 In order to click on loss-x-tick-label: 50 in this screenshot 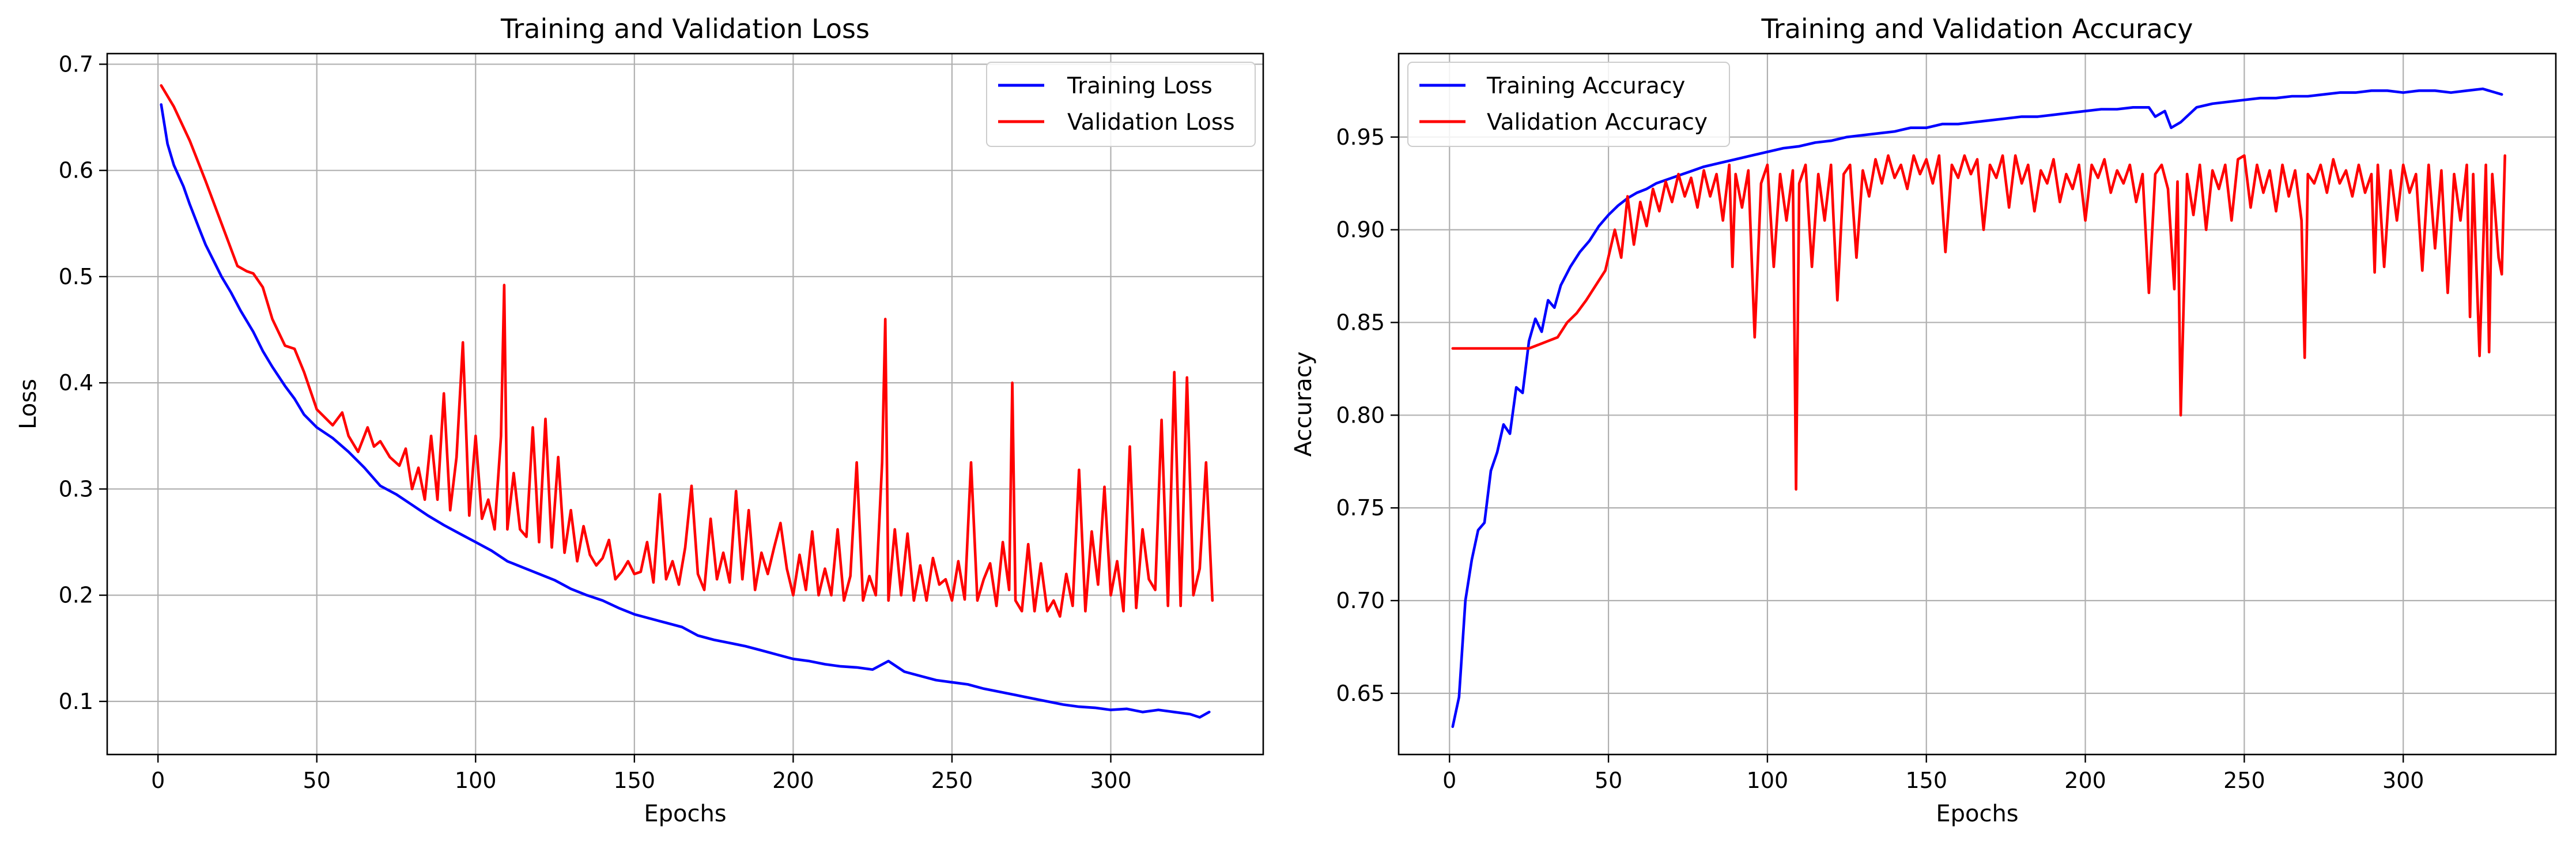, I will do `click(317, 780)`.